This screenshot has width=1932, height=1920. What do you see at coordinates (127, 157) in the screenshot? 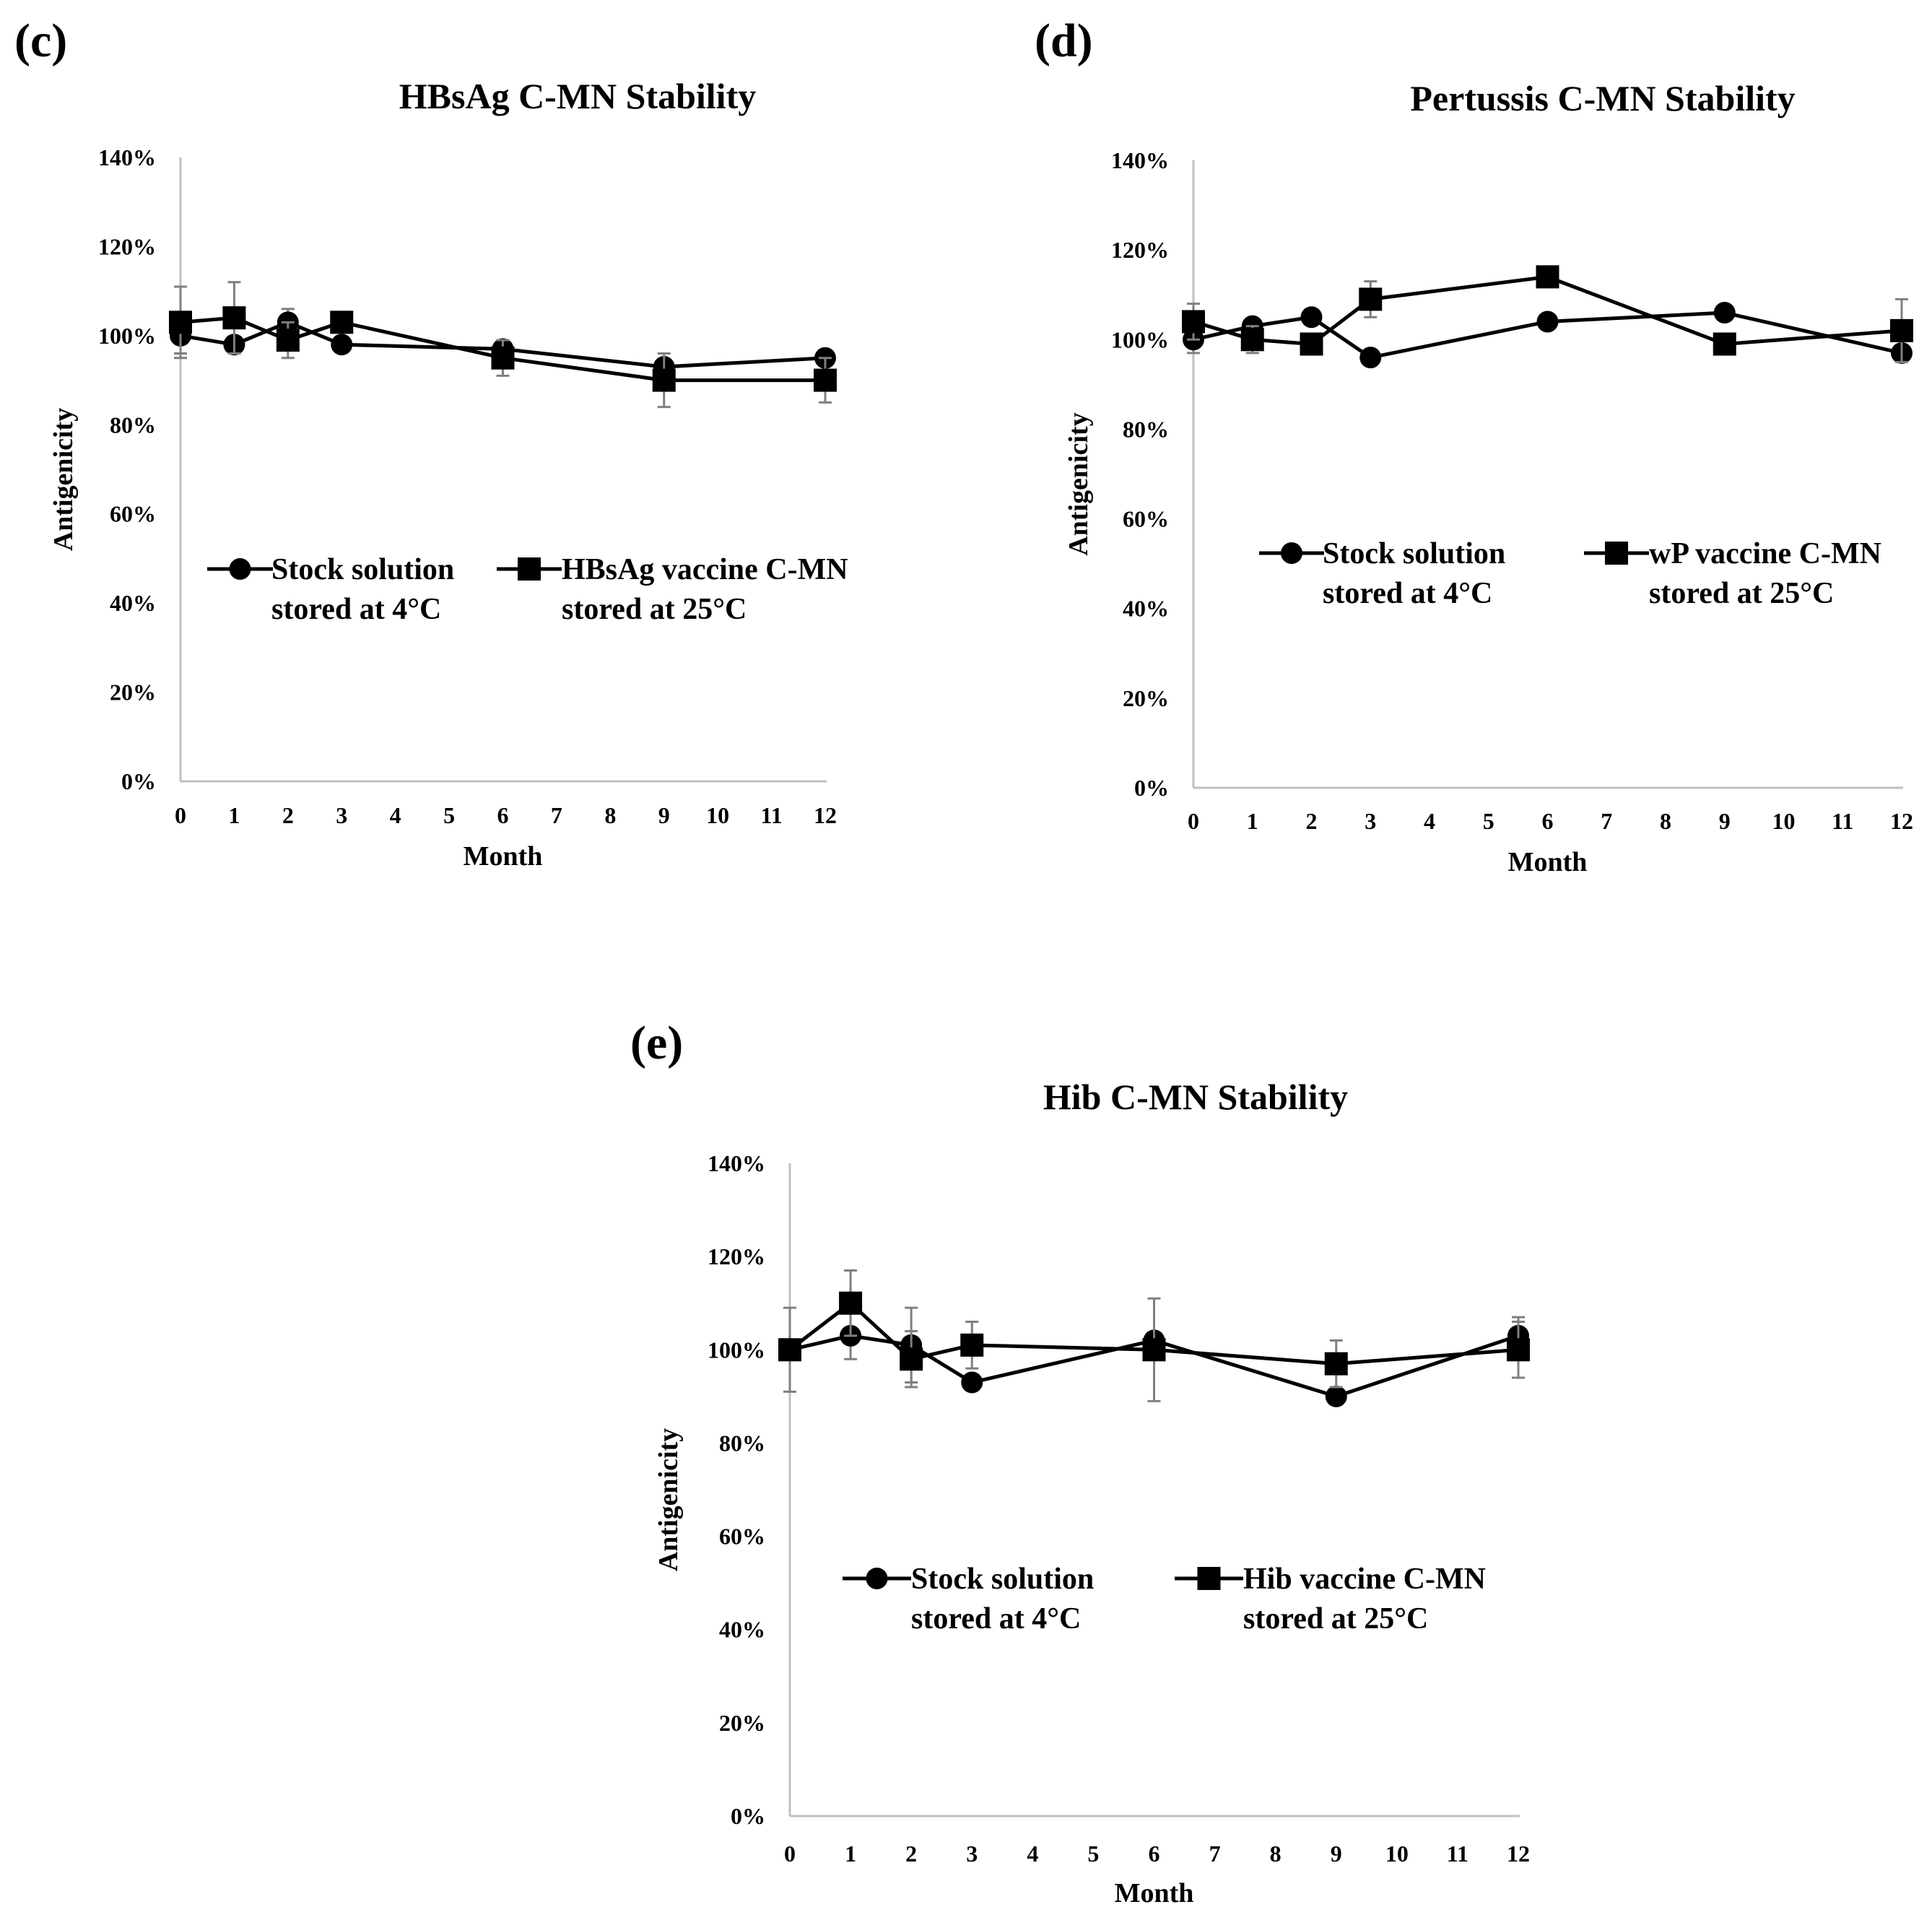
I see `y-tick-label: 140%` at bounding box center [127, 157].